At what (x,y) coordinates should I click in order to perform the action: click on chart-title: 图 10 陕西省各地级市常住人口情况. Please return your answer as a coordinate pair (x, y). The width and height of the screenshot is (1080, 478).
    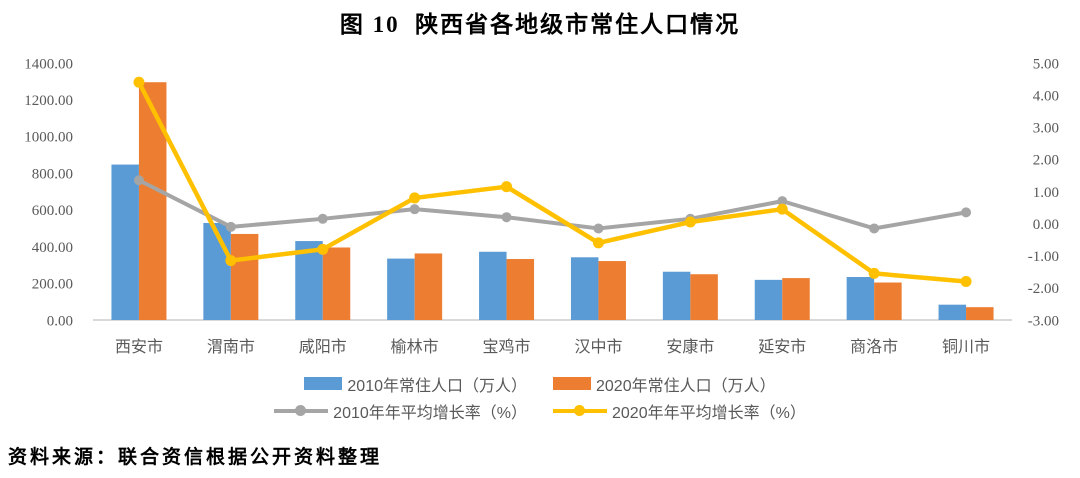
    Looking at the image, I should click on (540, 24).